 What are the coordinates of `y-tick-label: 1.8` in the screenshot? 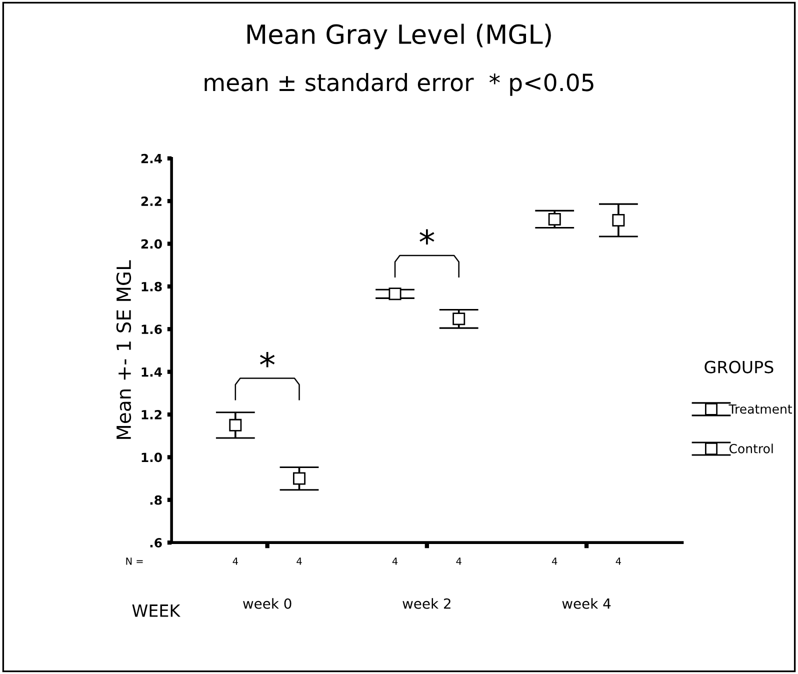 It's located at (152, 287).